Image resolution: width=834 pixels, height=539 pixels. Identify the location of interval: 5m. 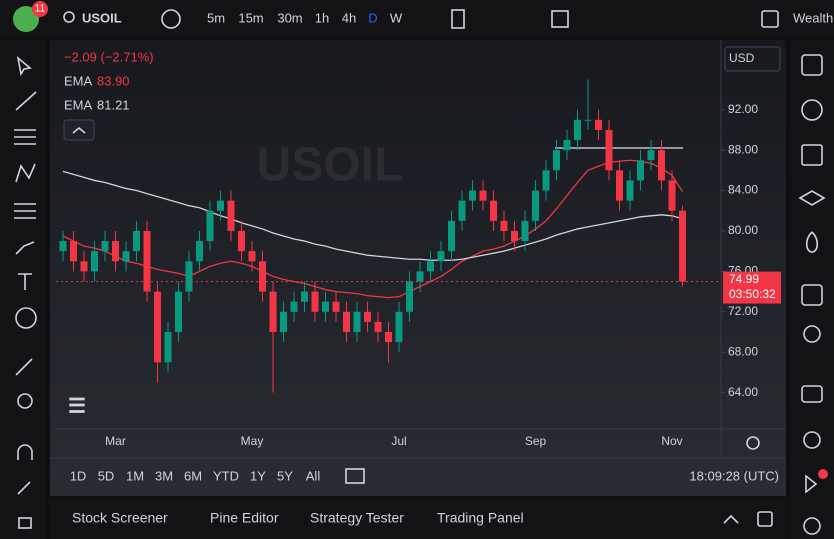
(216, 17).